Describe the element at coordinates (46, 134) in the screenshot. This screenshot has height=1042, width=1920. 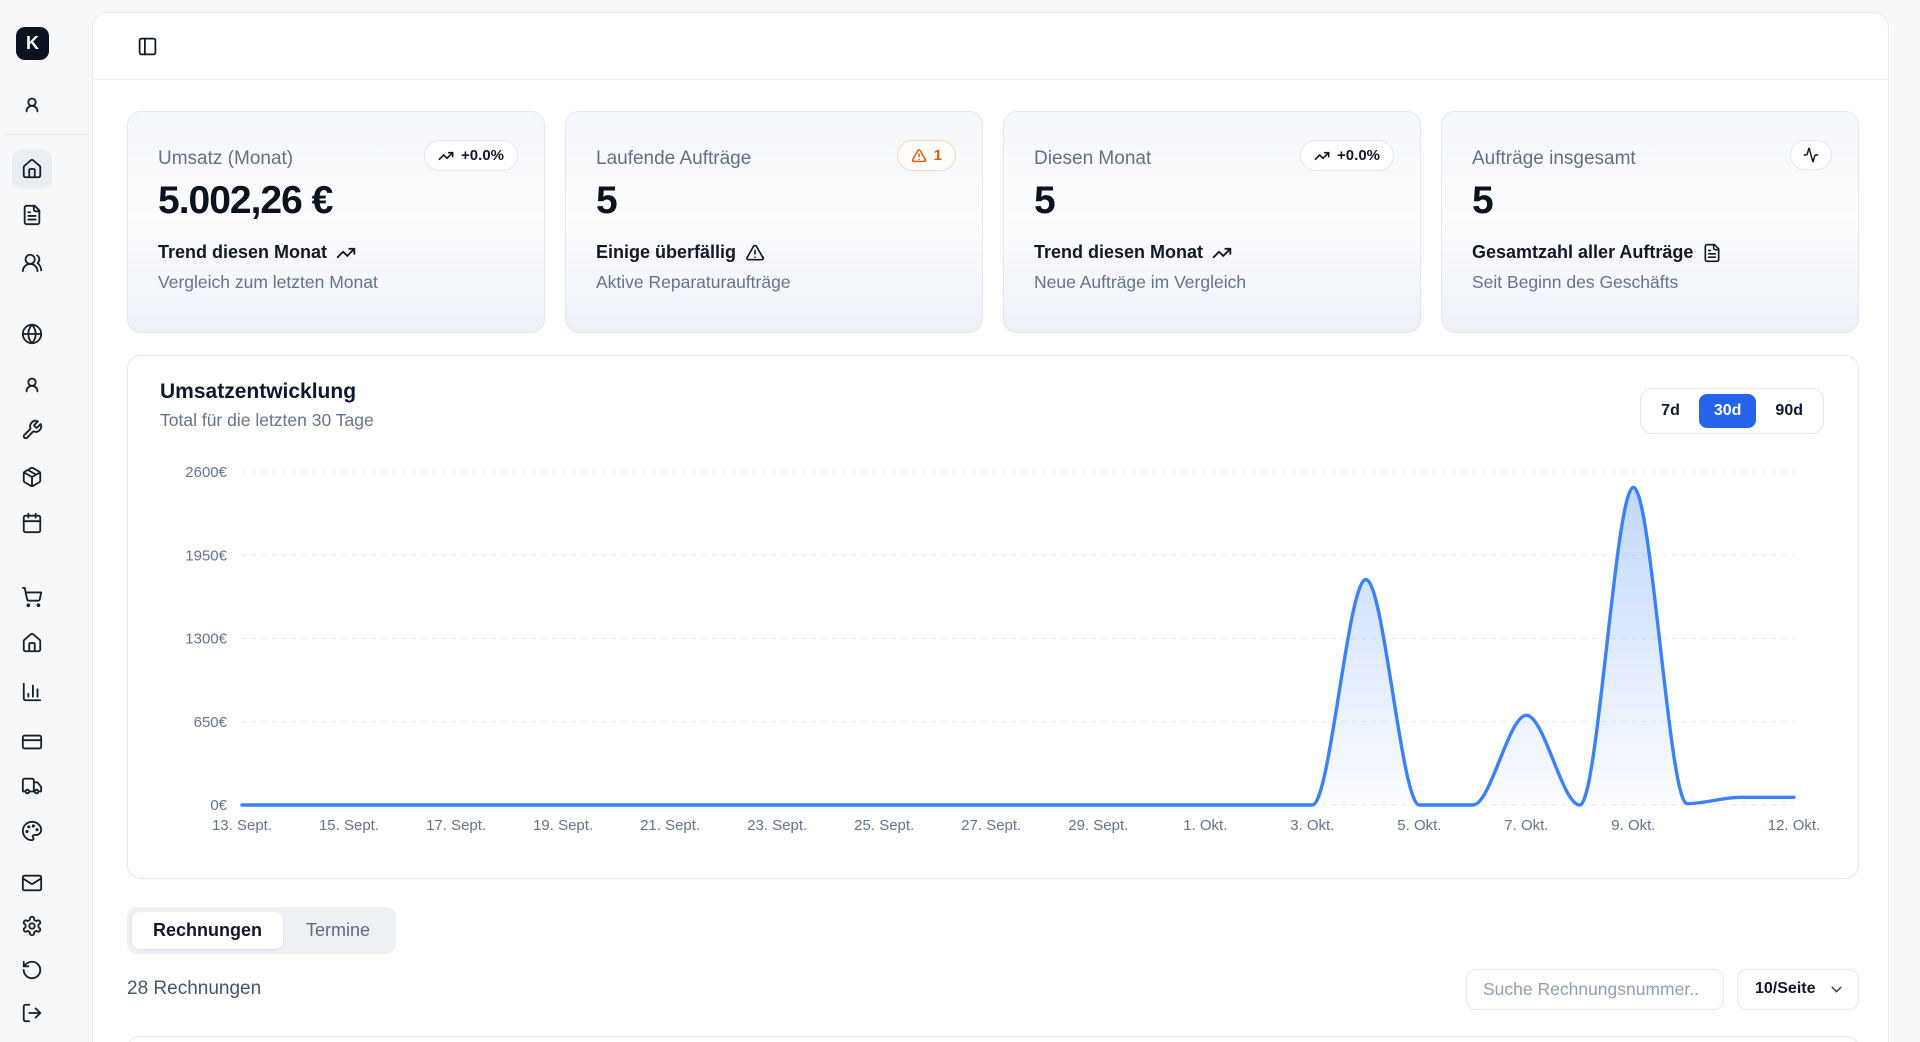
I see `sidebar-divider` at that location.